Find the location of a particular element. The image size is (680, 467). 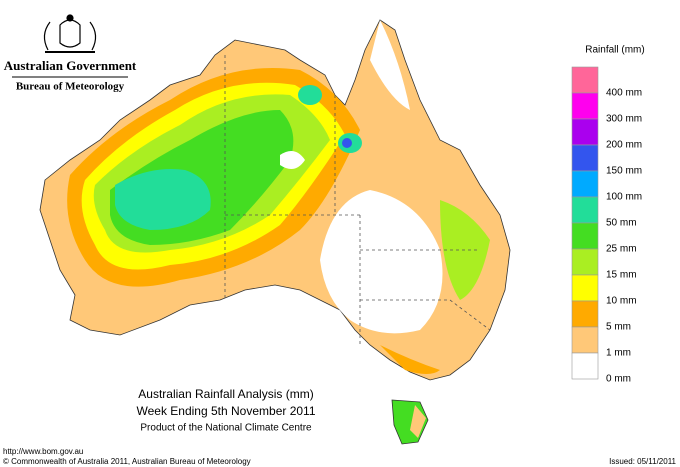

legend-label: 1 mm is located at coordinates (618, 353).